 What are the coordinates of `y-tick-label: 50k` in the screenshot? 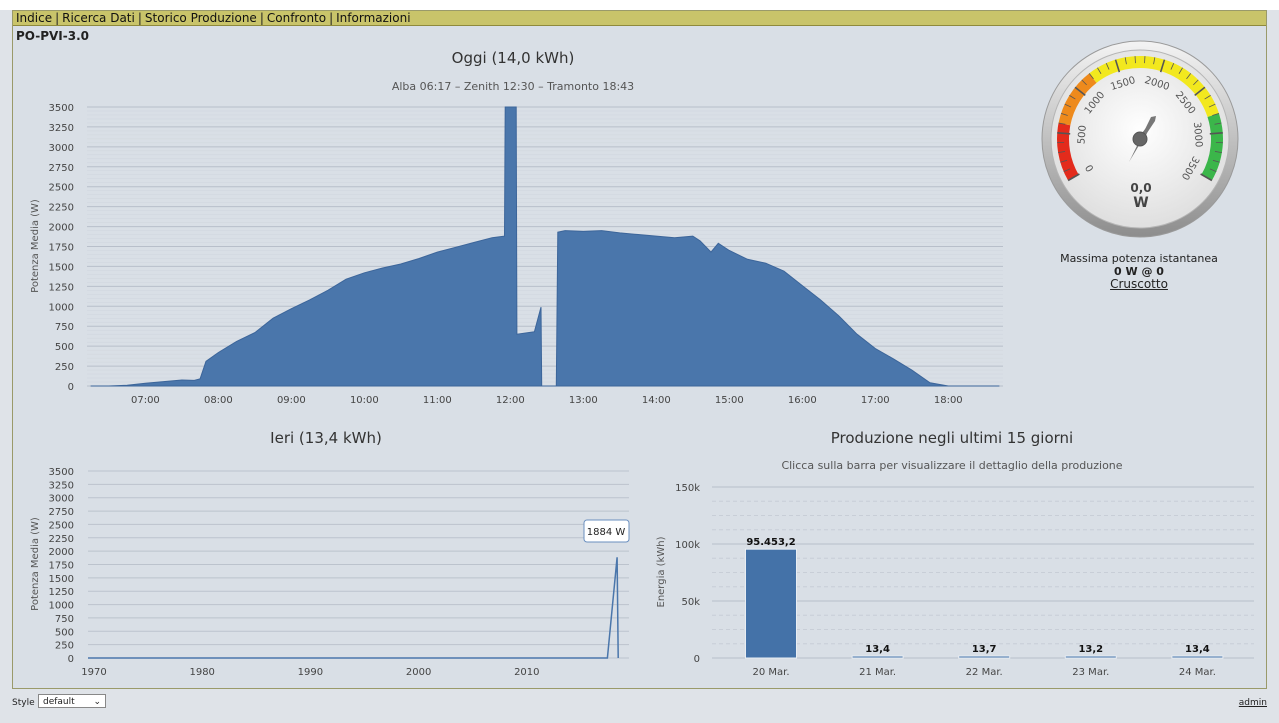 It's located at (690, 602).